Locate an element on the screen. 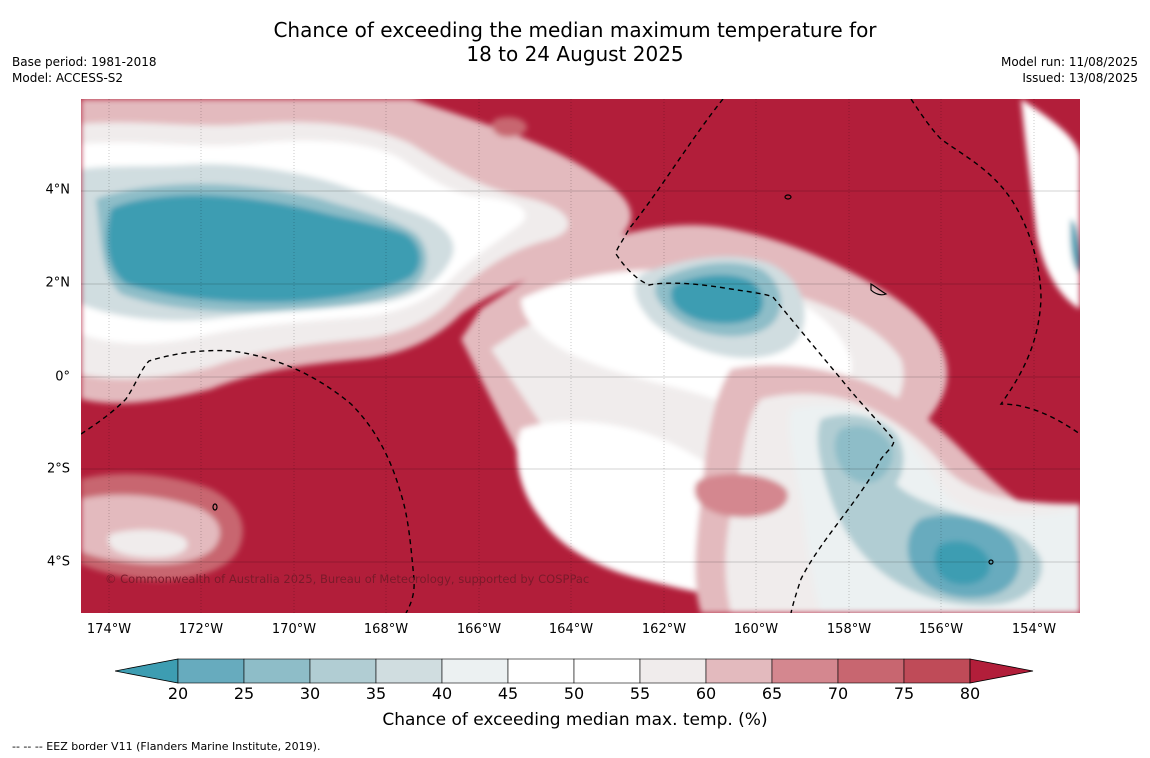  lat-label-2s: 2°S is located at coordinates (58, 469).